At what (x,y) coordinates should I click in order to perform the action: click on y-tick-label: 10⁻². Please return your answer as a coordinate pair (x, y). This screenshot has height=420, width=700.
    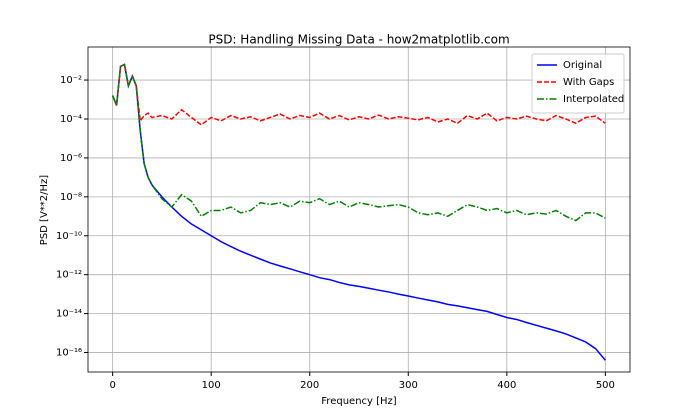
    Looking at the image, I should click on (71, 80).